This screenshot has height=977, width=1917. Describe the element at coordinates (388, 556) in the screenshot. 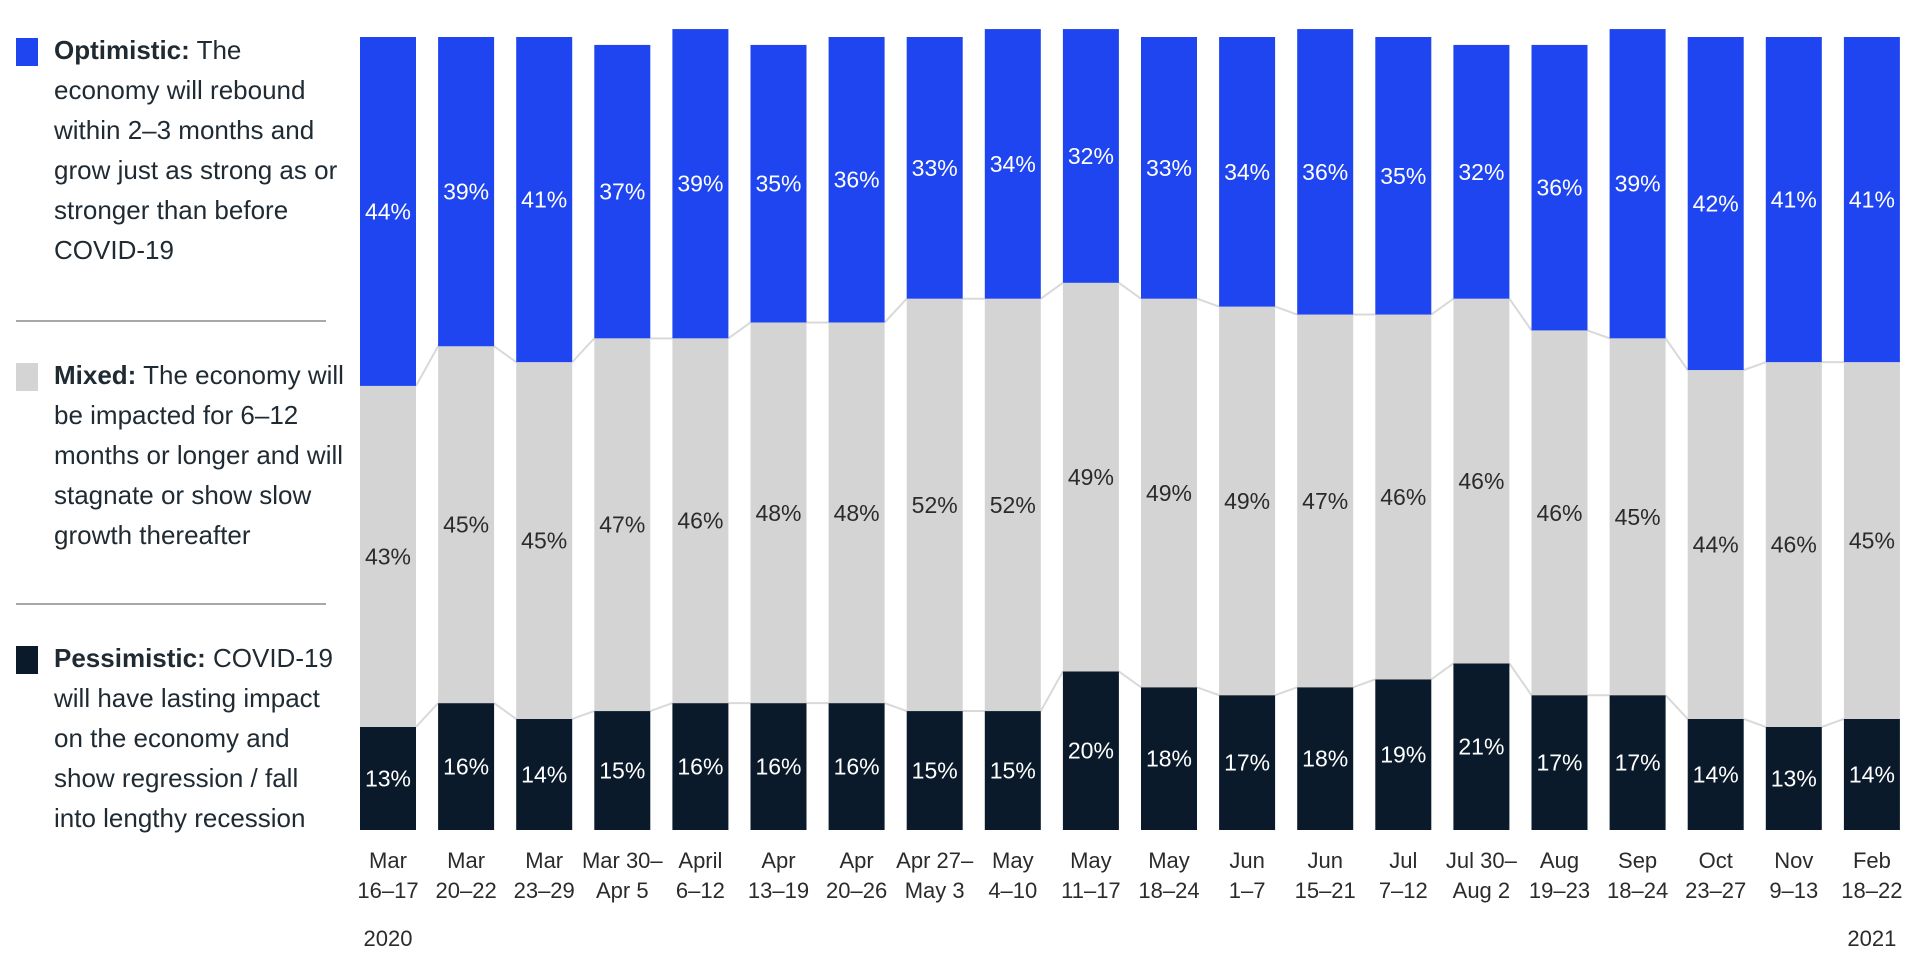

I see `data-label-mixed: 43%` at that location.